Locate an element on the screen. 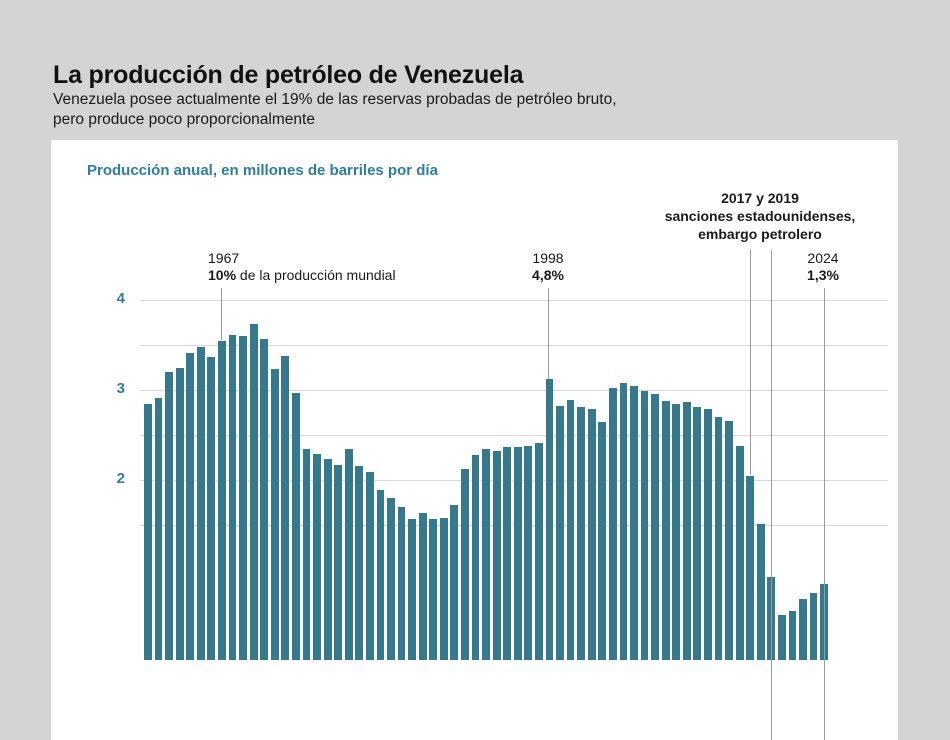 The width and height of the screenshot is (950, 740). bar-1998 is located at coordinates (549, 519).